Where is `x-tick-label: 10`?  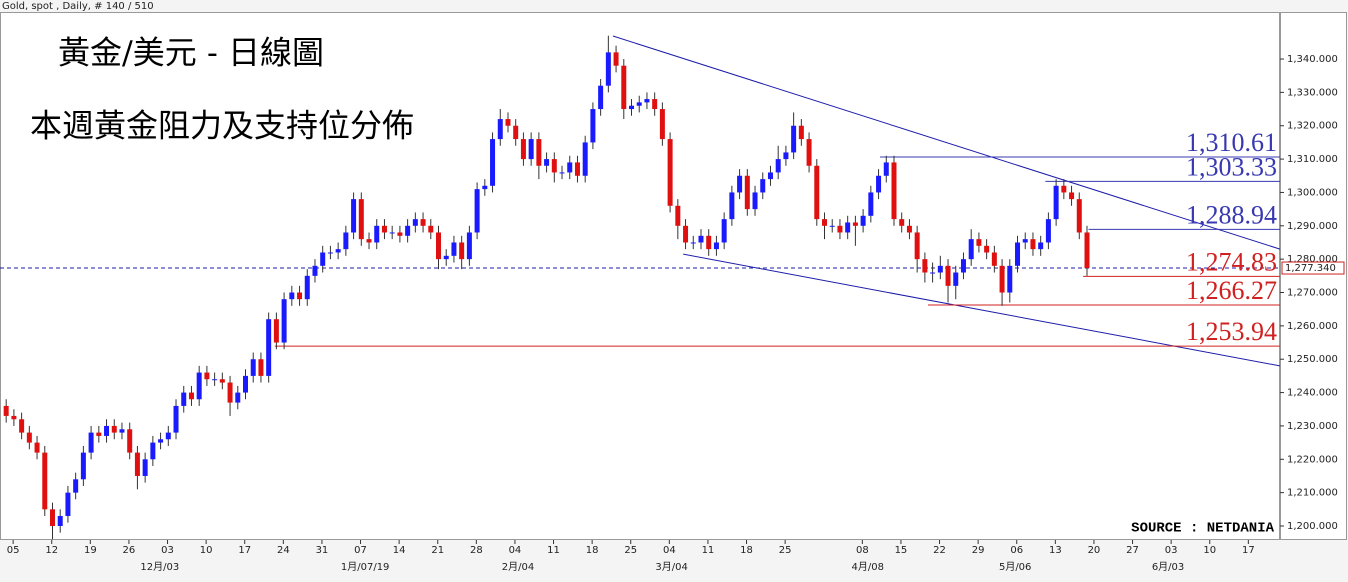 x-tick-label: 10 is located at coordinates (206, 550).